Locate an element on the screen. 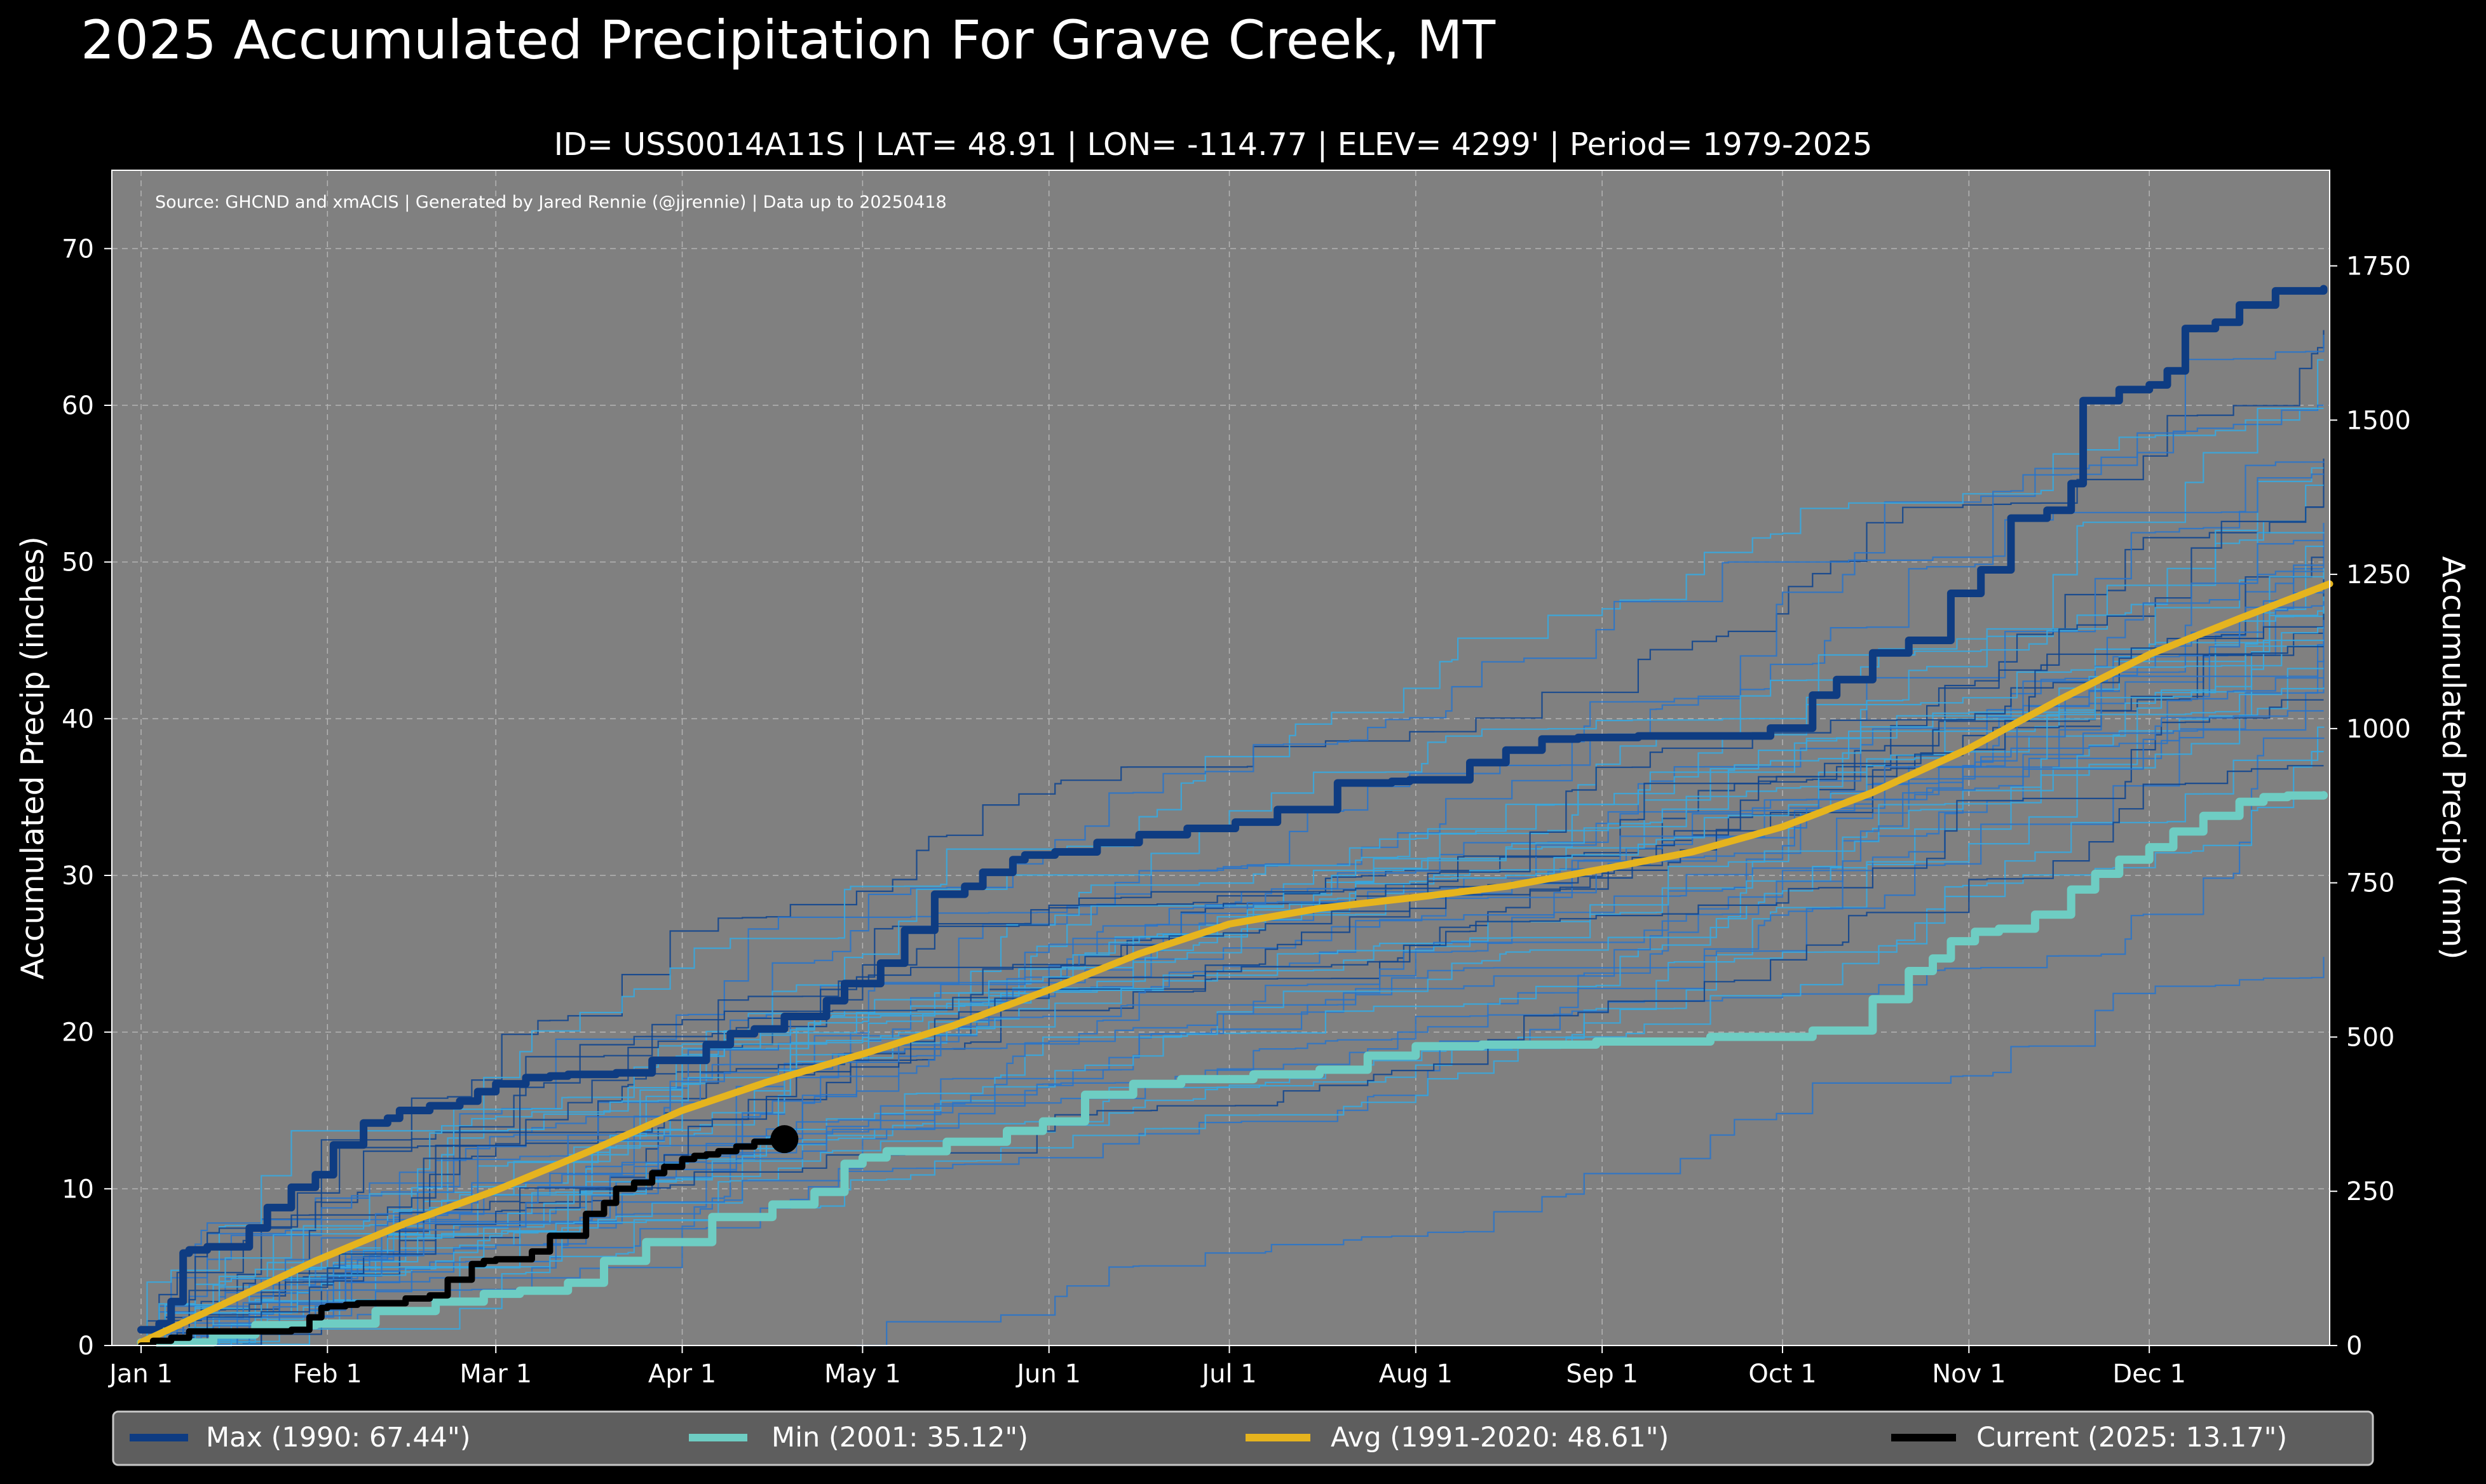 The width and height of the screenshot is (2486, 1484). y-axis-ticks-right: 0 250 500 750 1000 1250 1500 1750 is located at coordinates (2370, 806).